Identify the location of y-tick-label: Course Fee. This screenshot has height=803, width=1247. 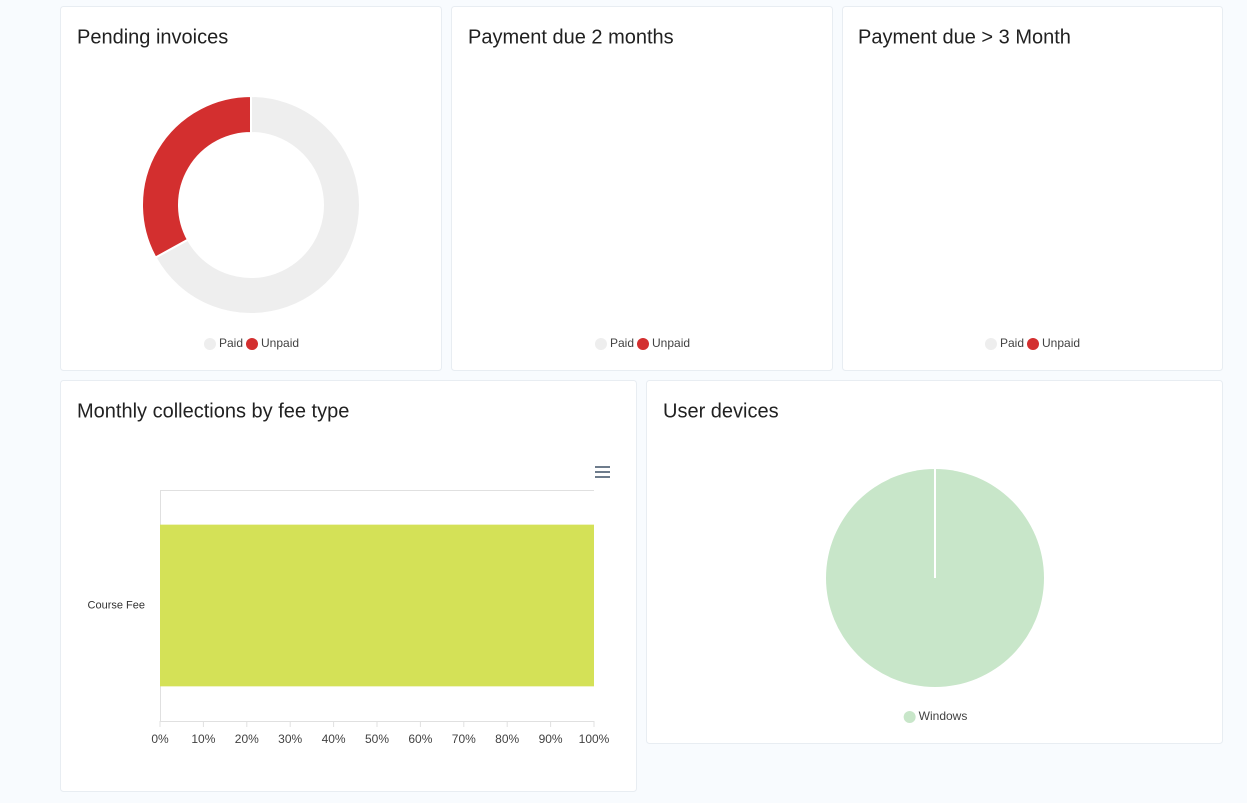
(116, 605).